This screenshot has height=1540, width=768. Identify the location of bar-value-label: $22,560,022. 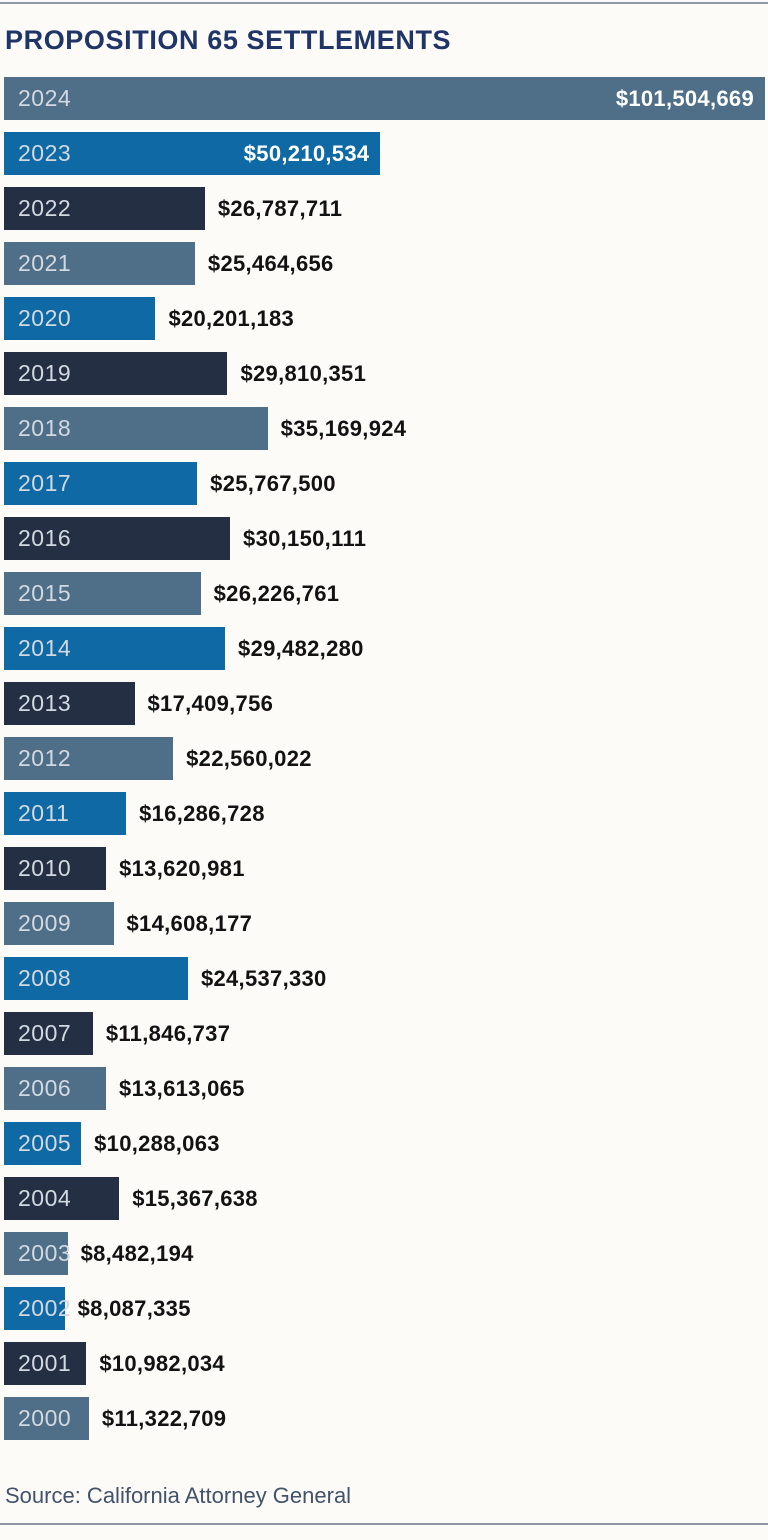
(249, 758).